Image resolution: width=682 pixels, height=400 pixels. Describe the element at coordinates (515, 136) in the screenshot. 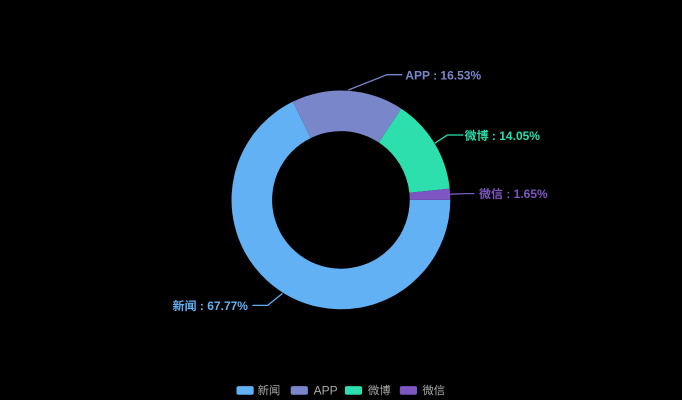

I see `svg-text:: 14.05%: : 14.05%` at that location.